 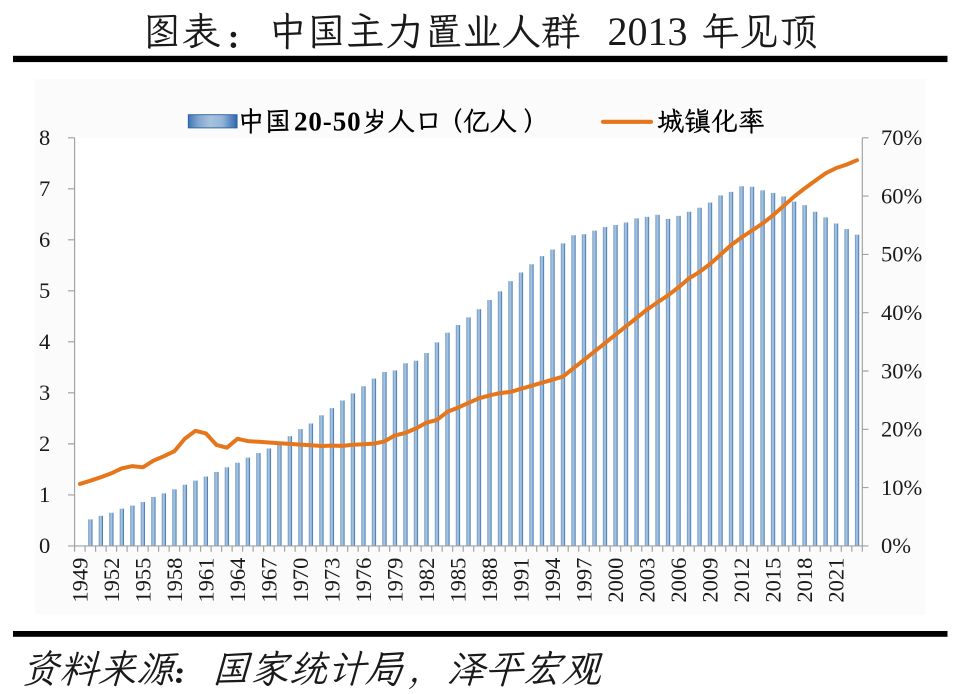 I want to click on svg-text: 7, so click(x=44, y=188).